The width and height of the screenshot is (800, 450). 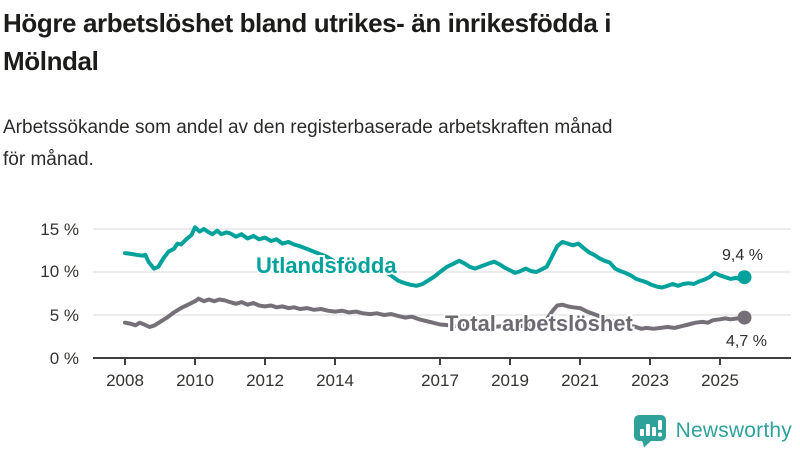 I want to click on x-label-2023: 2023, so click(x=650, y=380).